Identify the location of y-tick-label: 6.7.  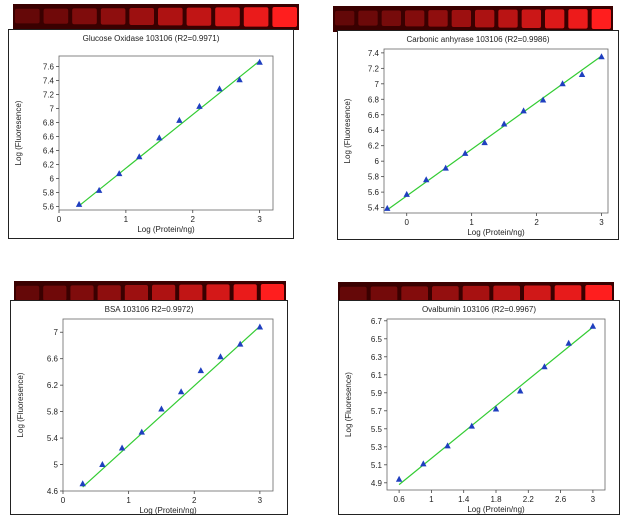
(377, 321).